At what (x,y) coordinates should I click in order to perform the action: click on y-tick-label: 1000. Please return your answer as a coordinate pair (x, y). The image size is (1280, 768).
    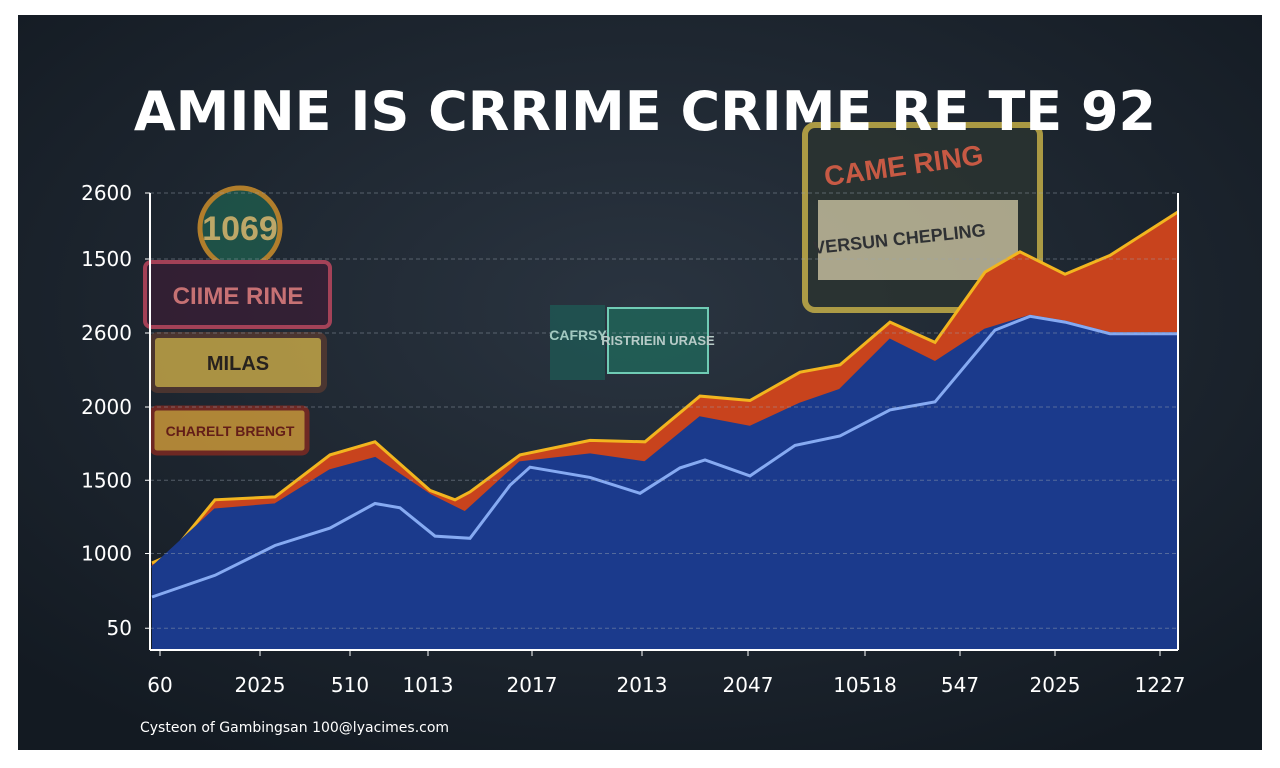
    Looking at the image, I should click on (106, 554).